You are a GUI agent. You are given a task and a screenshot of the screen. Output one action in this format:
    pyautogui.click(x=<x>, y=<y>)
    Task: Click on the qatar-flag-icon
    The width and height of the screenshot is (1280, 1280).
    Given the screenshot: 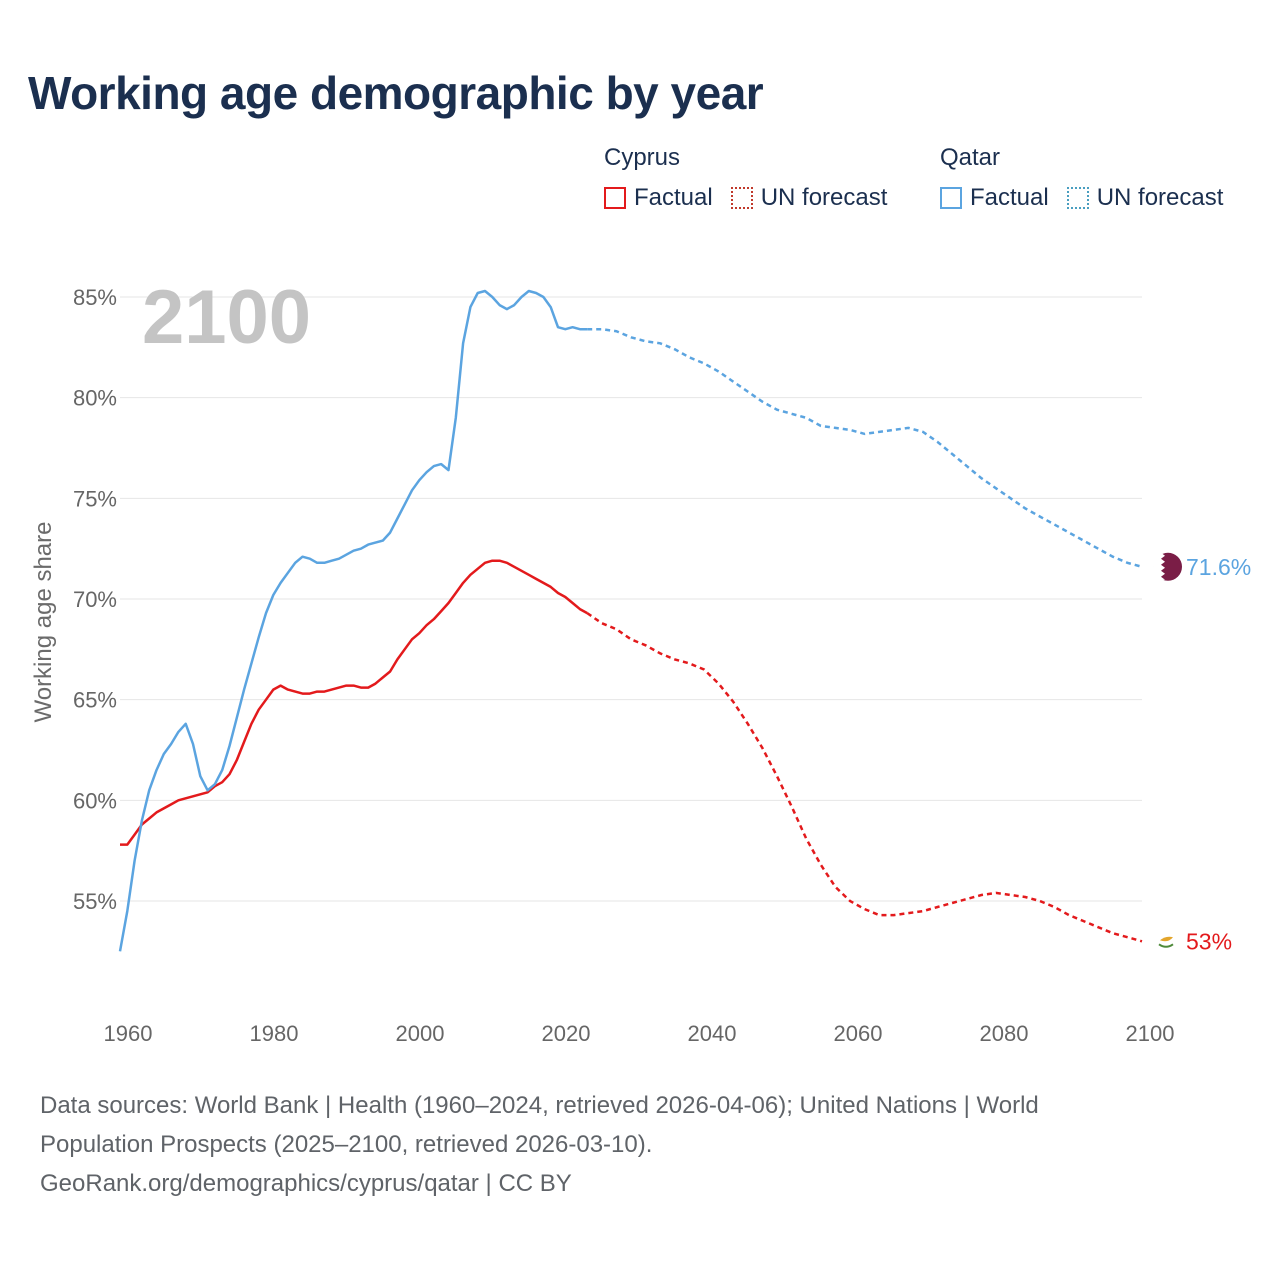 What is the action you would take?
    pyautogui.click(x=1168, y=566)
    